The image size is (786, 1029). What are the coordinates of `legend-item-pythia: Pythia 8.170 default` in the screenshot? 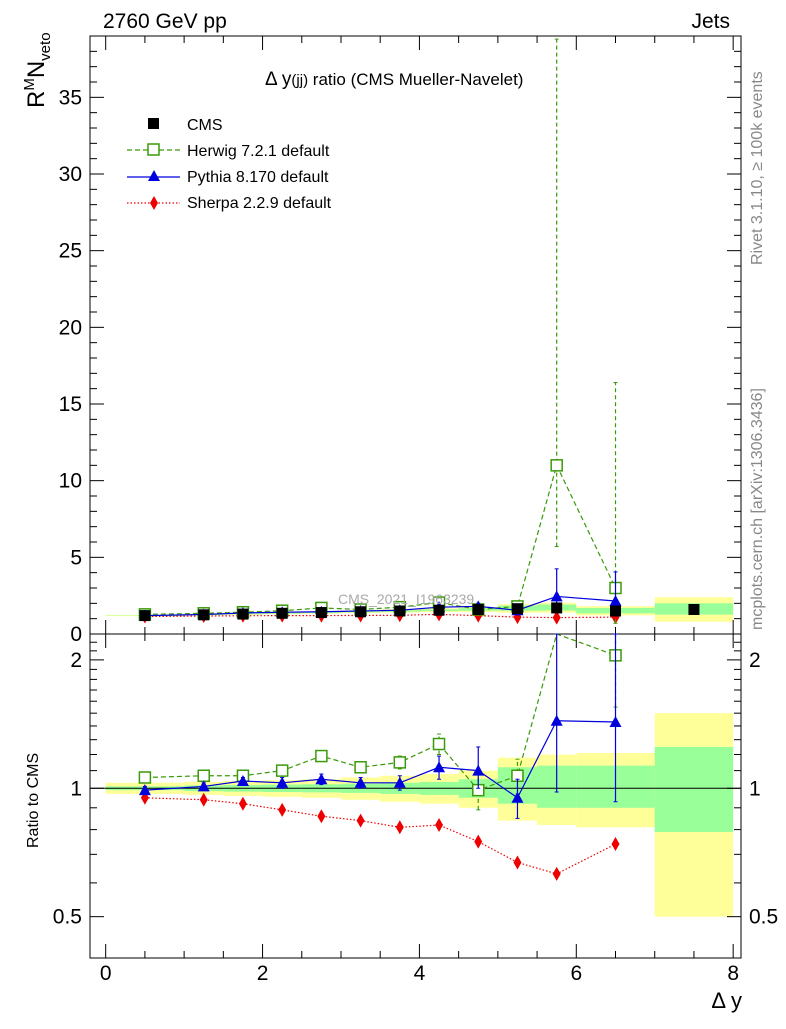 It's located at (228, 177).